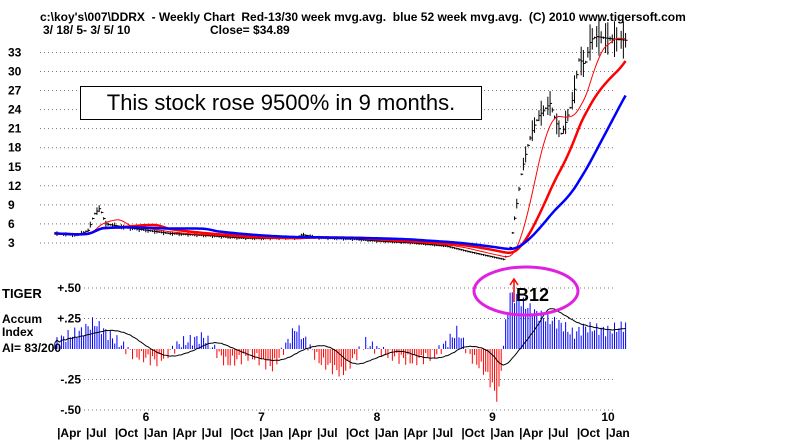  I want to click on price-tick-label: 12, so click(15, 186).